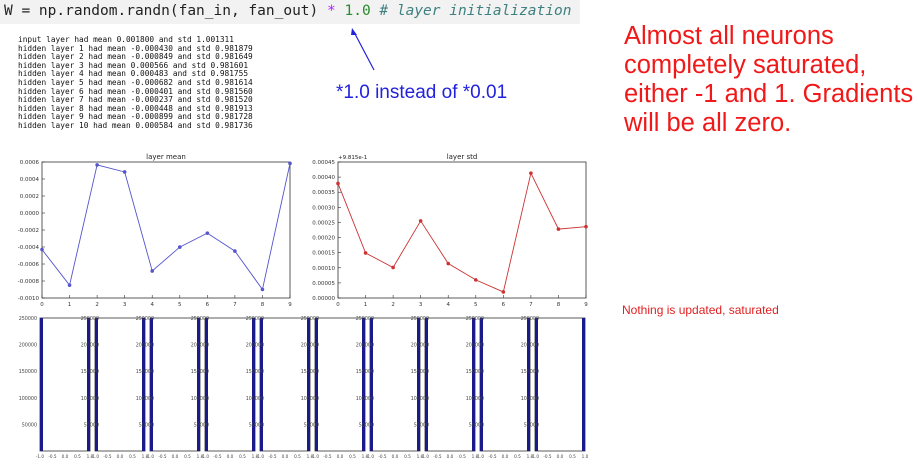 The image size is (918, 470). What do you see at coordinates (559, 305) in the screenshot?
I see `x-tick-label: 8` at bounding box center [559, 305].